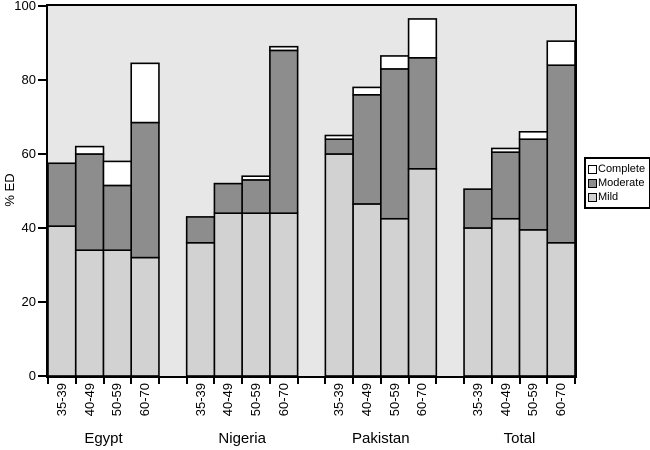  I want to click on y-tick-label: 40, so click(28, 227).